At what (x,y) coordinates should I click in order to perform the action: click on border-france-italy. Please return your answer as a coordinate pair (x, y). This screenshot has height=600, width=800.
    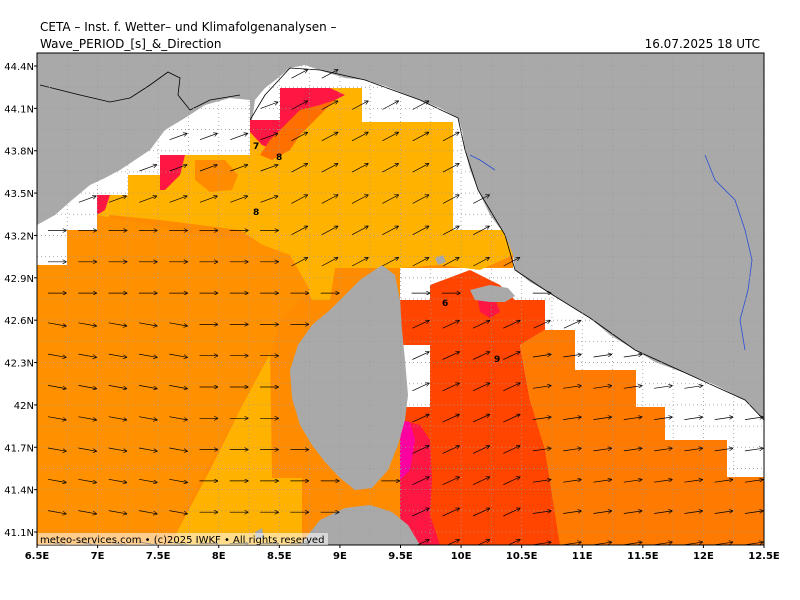
    Looking at the image, I should click on (140, 91).